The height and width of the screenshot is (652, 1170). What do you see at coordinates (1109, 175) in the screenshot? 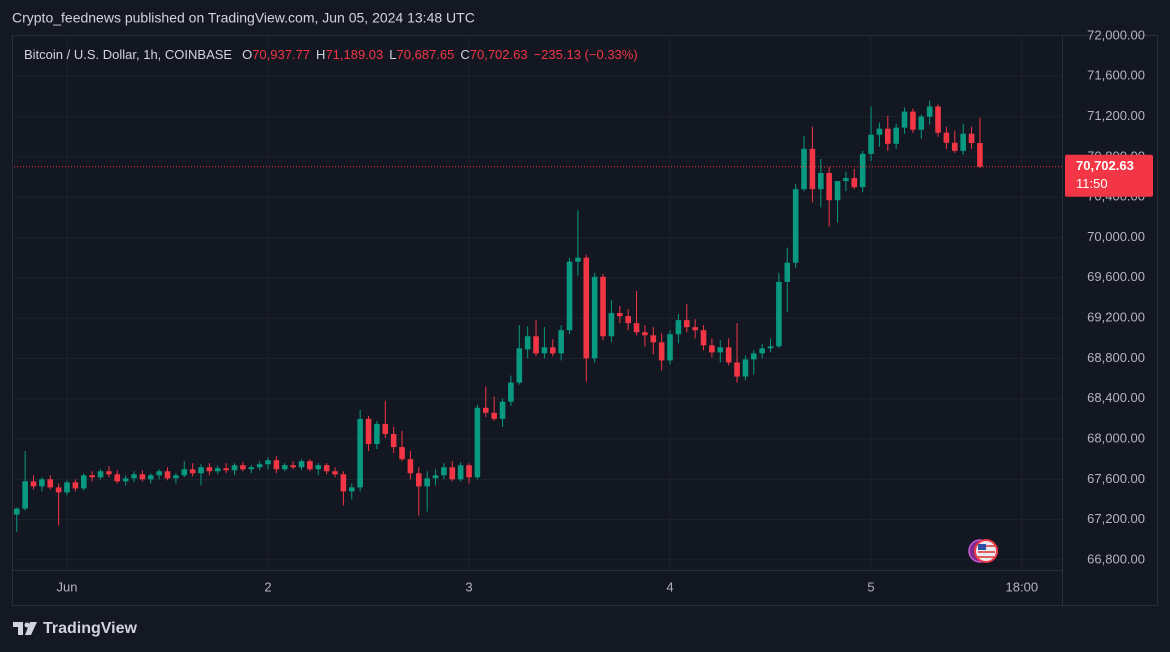
I see `last-price-box` at bounding box center [1109, 175].